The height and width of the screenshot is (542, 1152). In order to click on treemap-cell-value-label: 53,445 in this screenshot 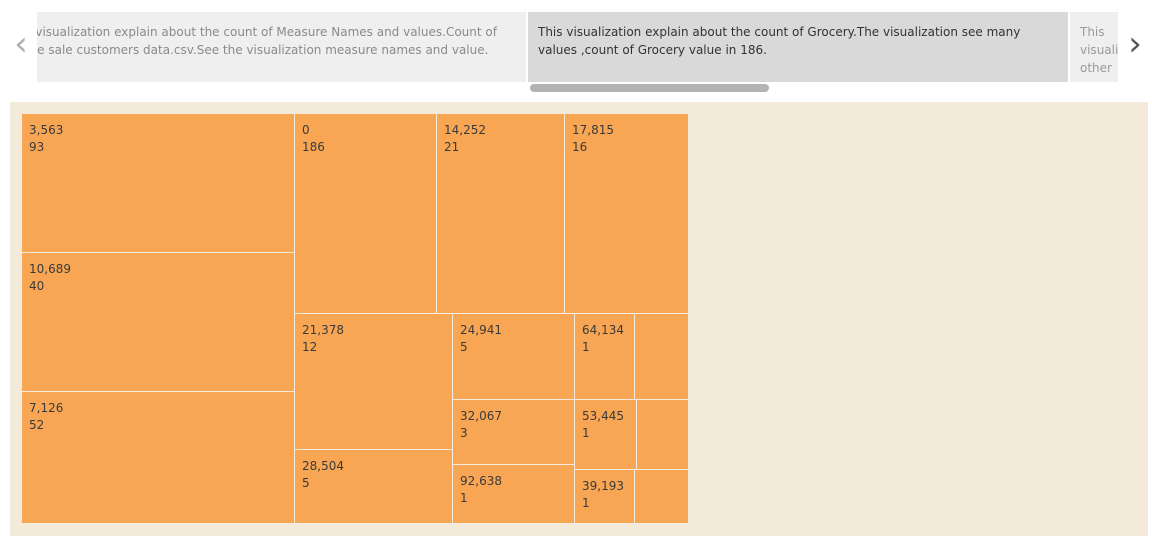, I will do `click(603, 416)`.